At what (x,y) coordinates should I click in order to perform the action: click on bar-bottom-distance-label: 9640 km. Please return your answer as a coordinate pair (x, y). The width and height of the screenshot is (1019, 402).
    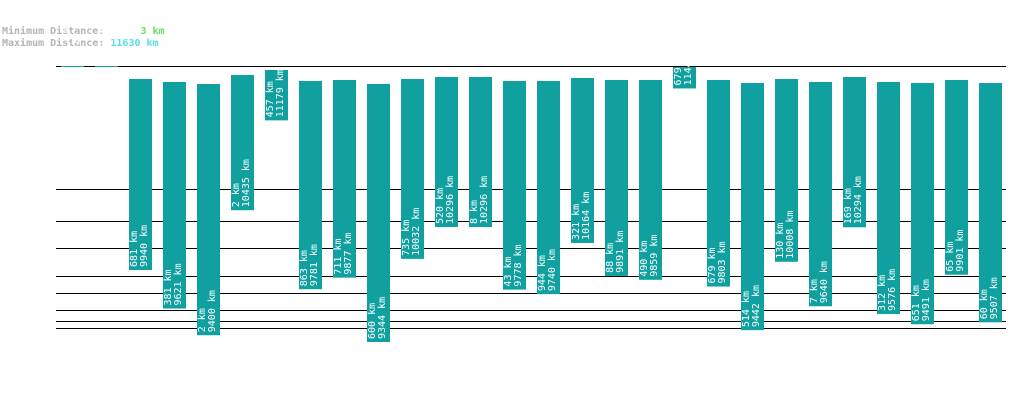
    Looking at the image, I should click on (824, 282).